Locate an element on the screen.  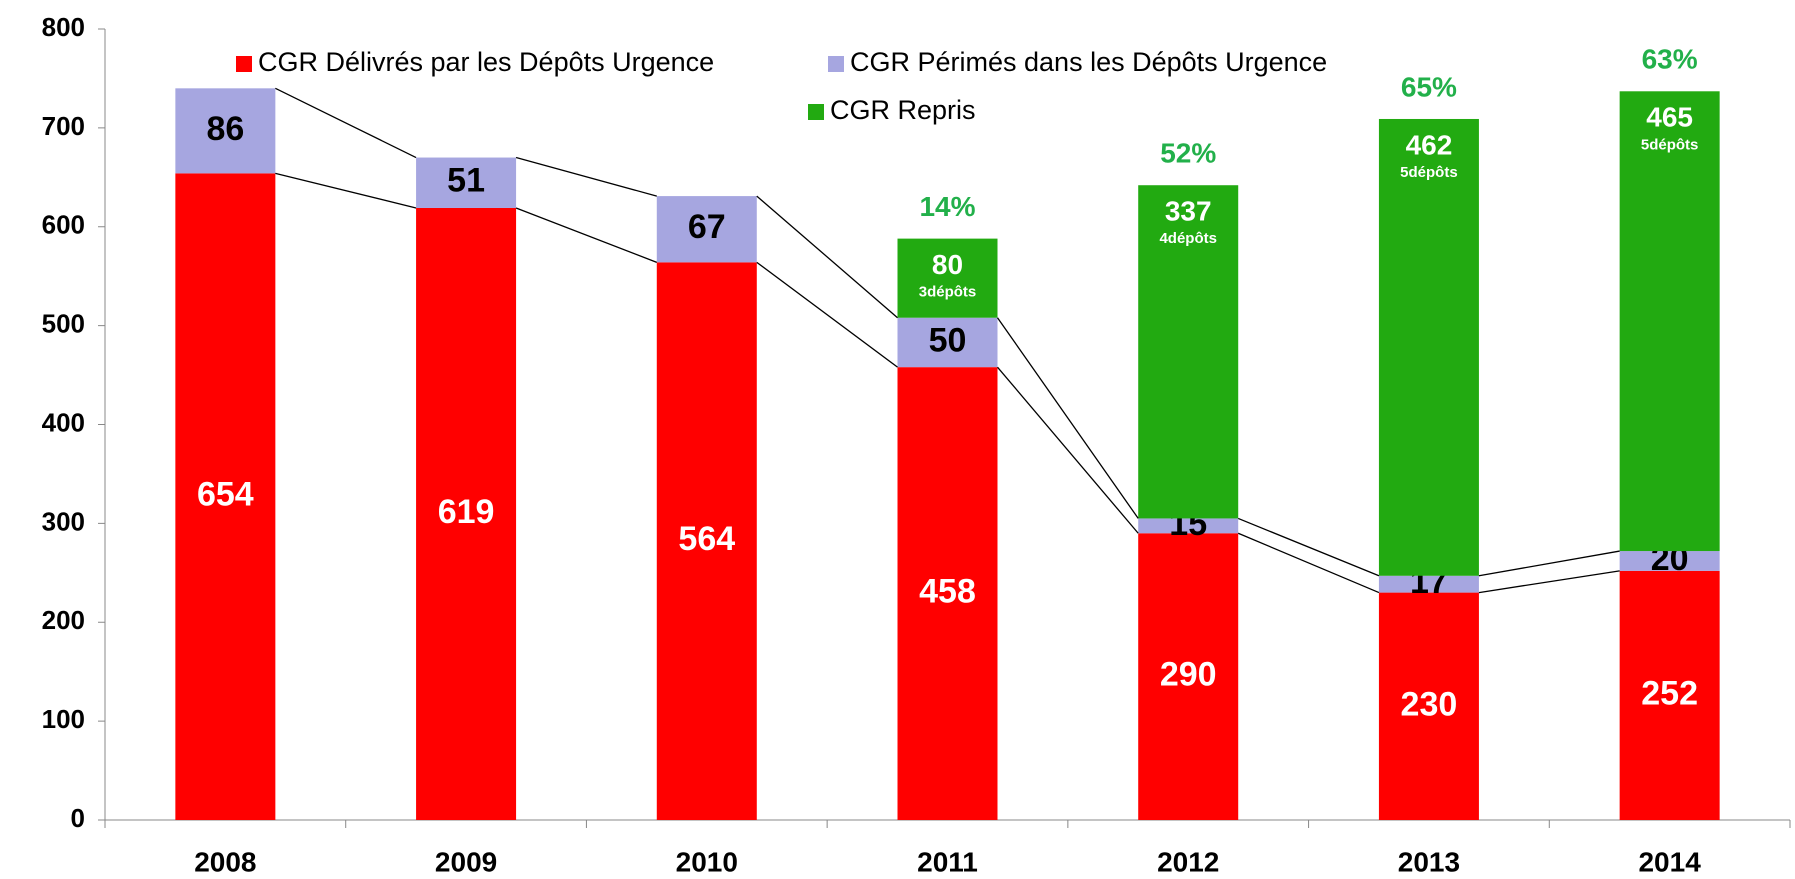
x-tick-label: 2008 is located at coordinates (225, 861).